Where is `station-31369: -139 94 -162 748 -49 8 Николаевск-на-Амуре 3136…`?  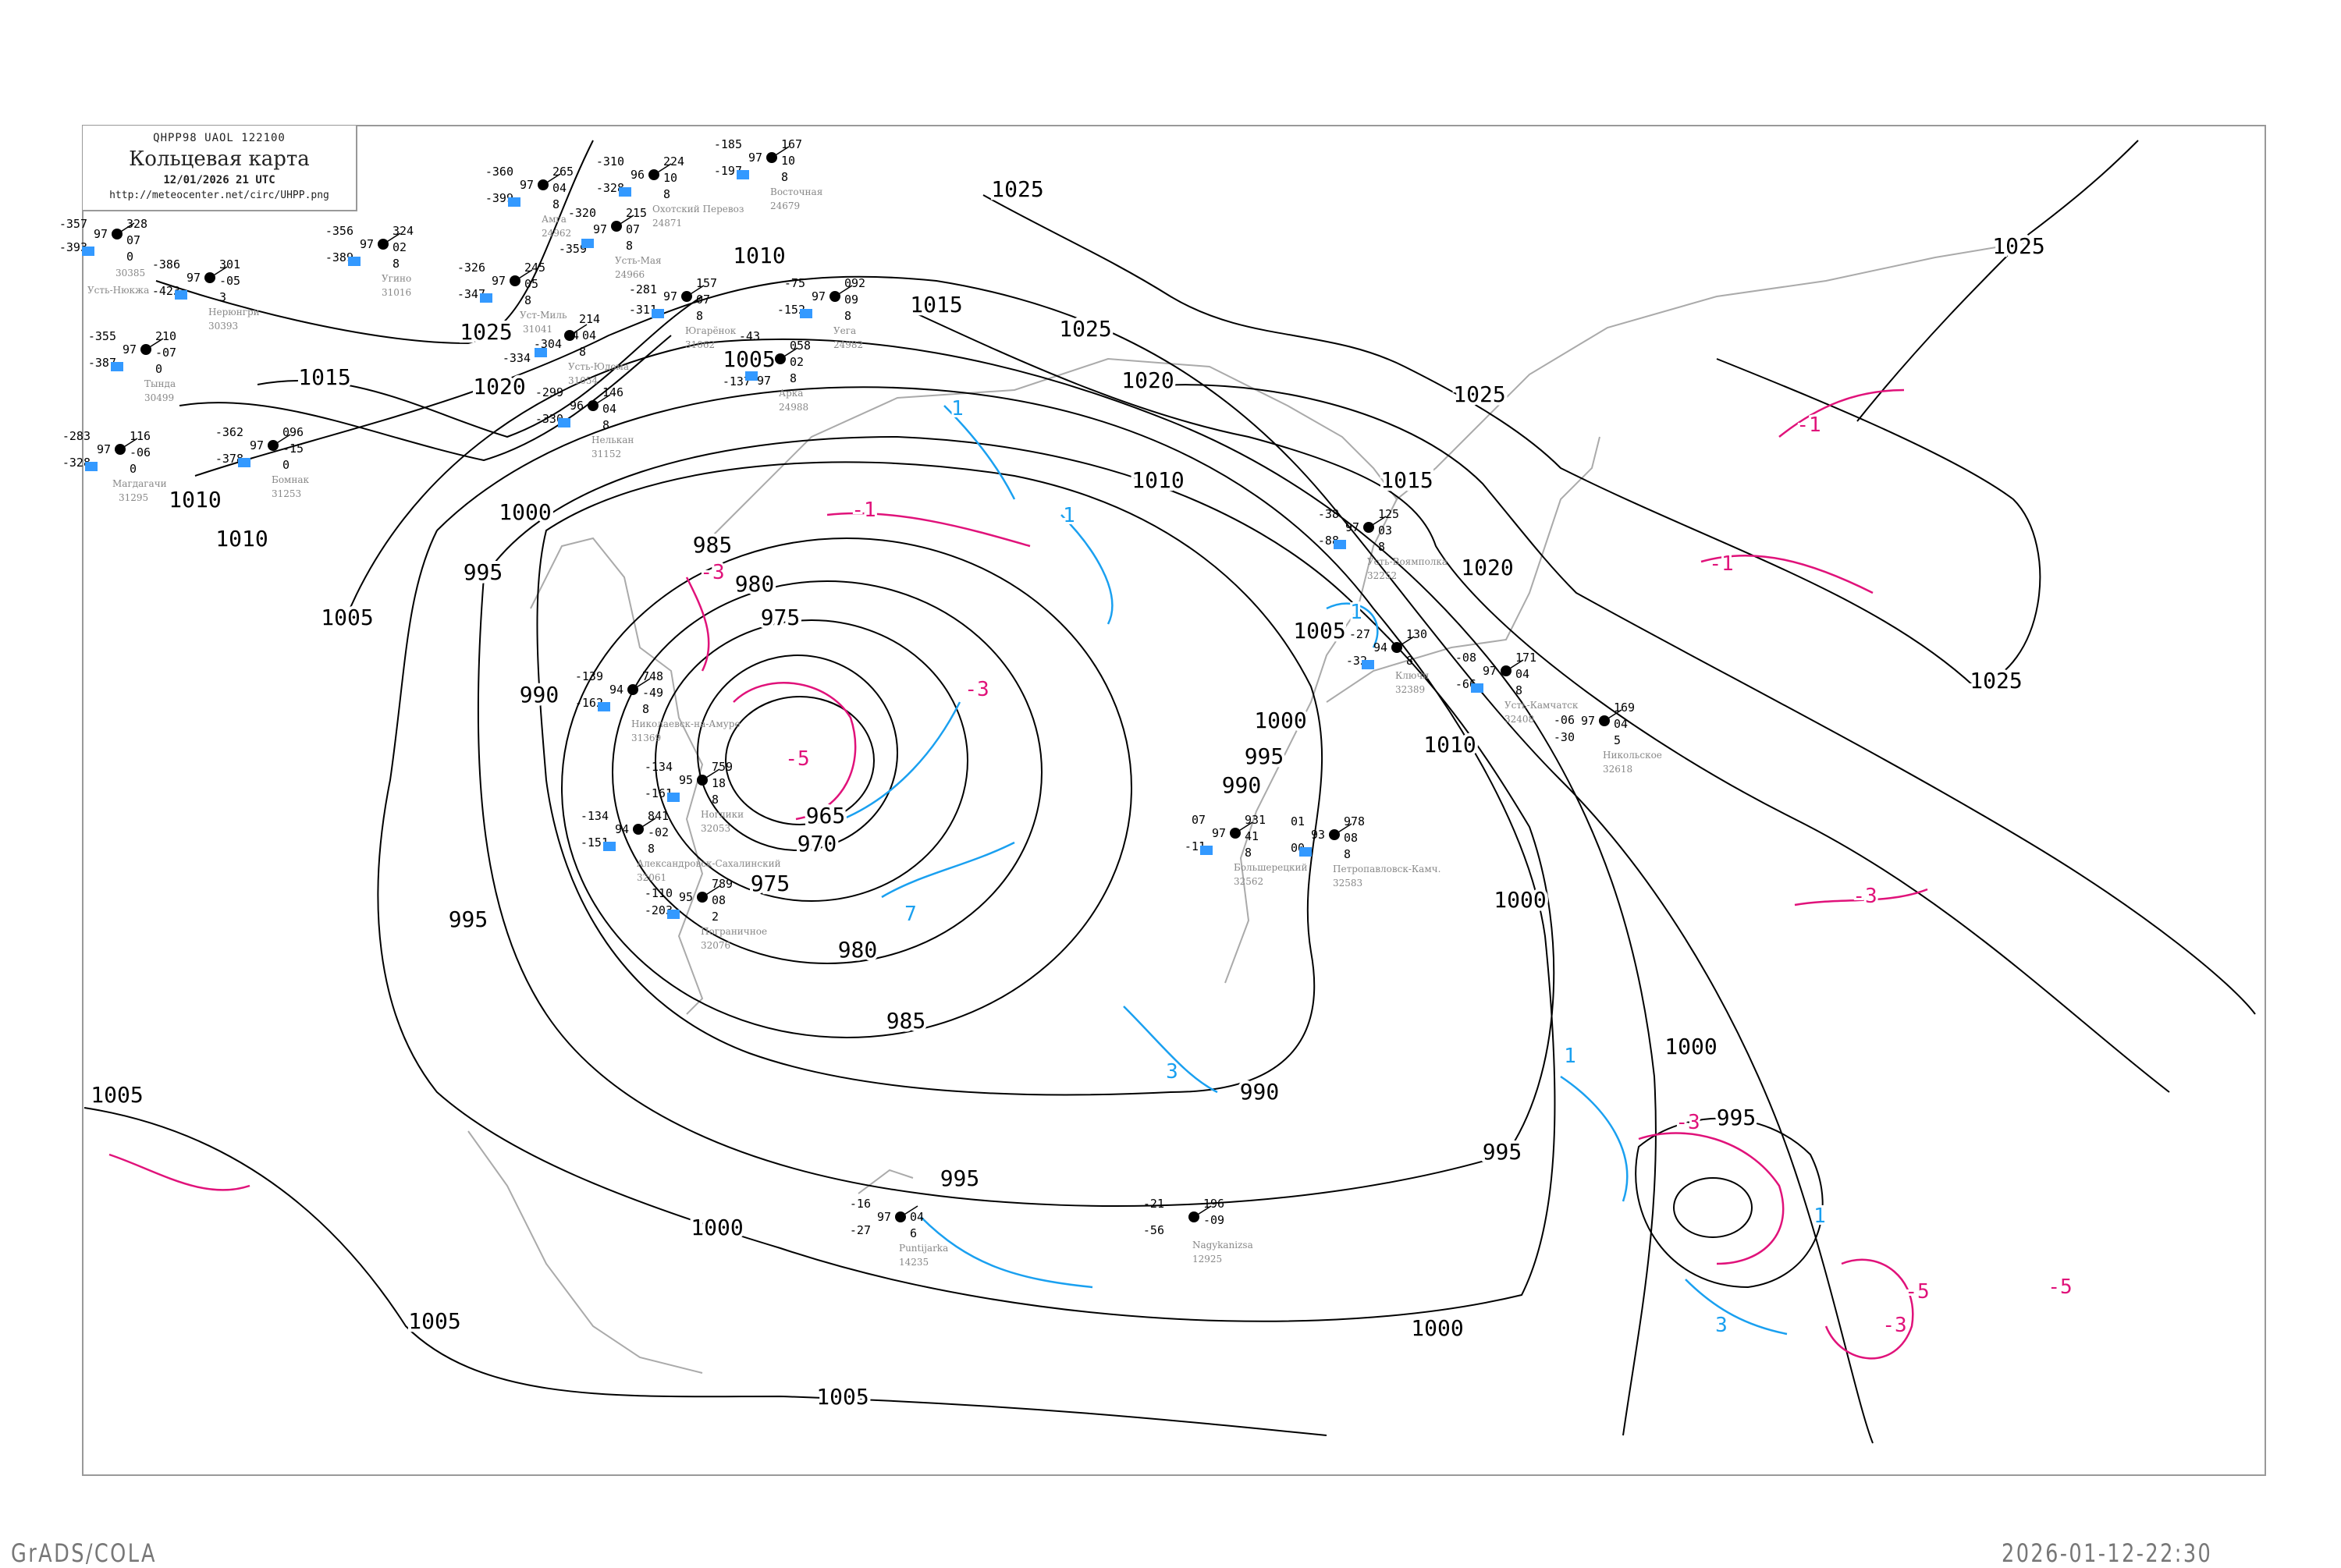
station-31369: -139 94 -162 748 -49 8 Николаевск-на-Амуре 3136… is located at coordinates (658, 706).